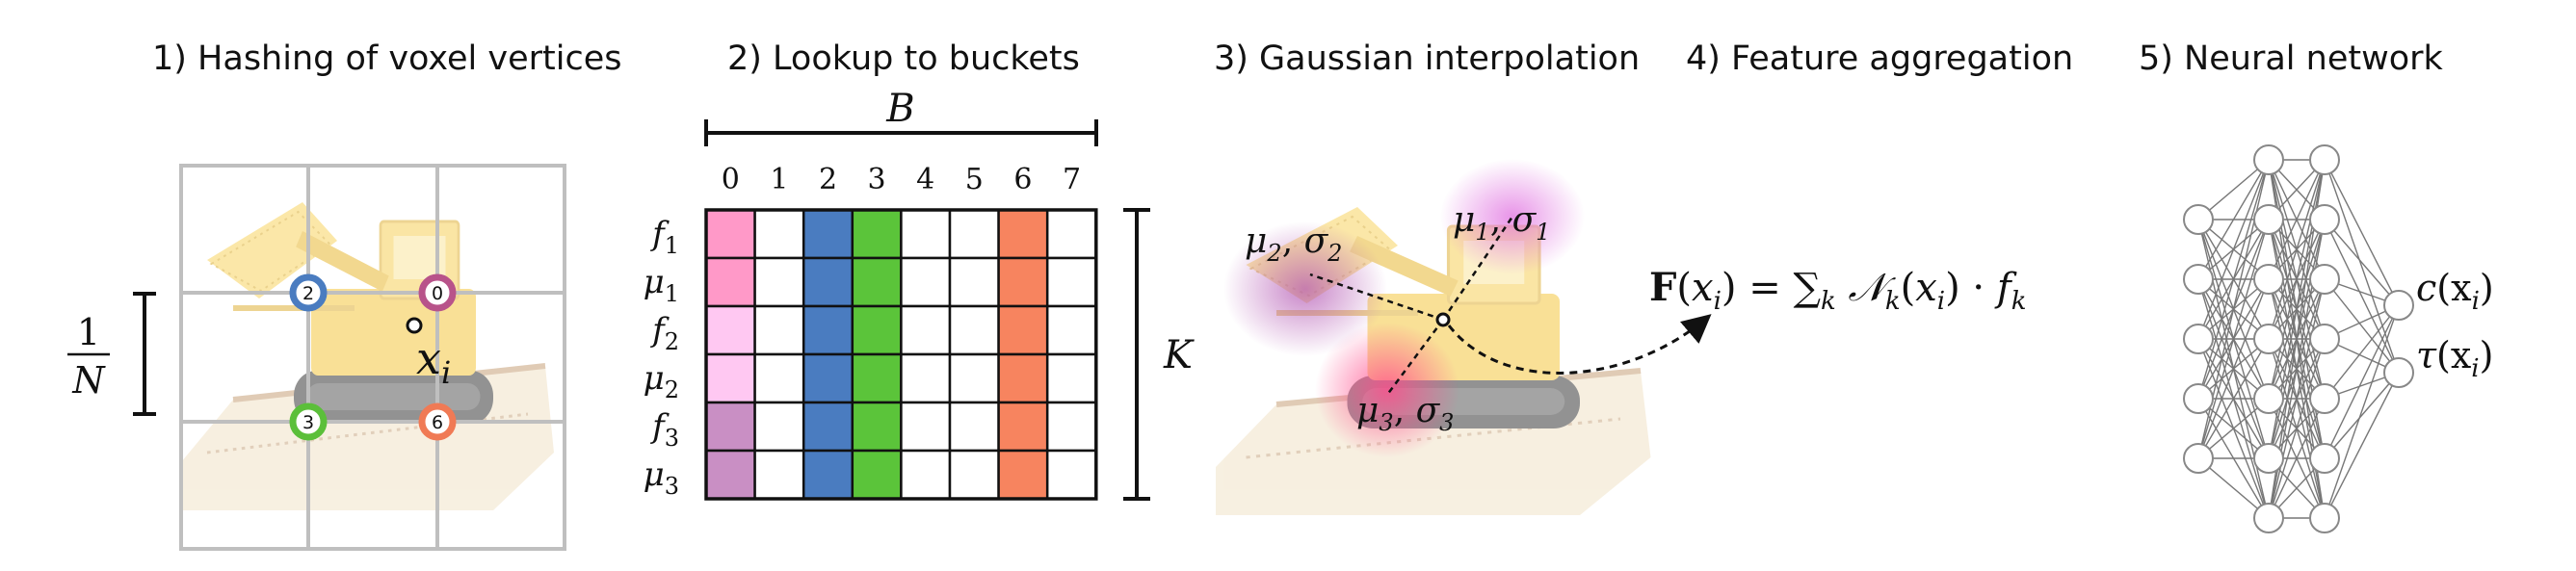 This screenshot has width=2576, height=571. What do you see at coordinates (387, 58) in the screenshot?
I see `step-1-title: 1) Hashing of voxel vertices` at bounding box center [387, 58].